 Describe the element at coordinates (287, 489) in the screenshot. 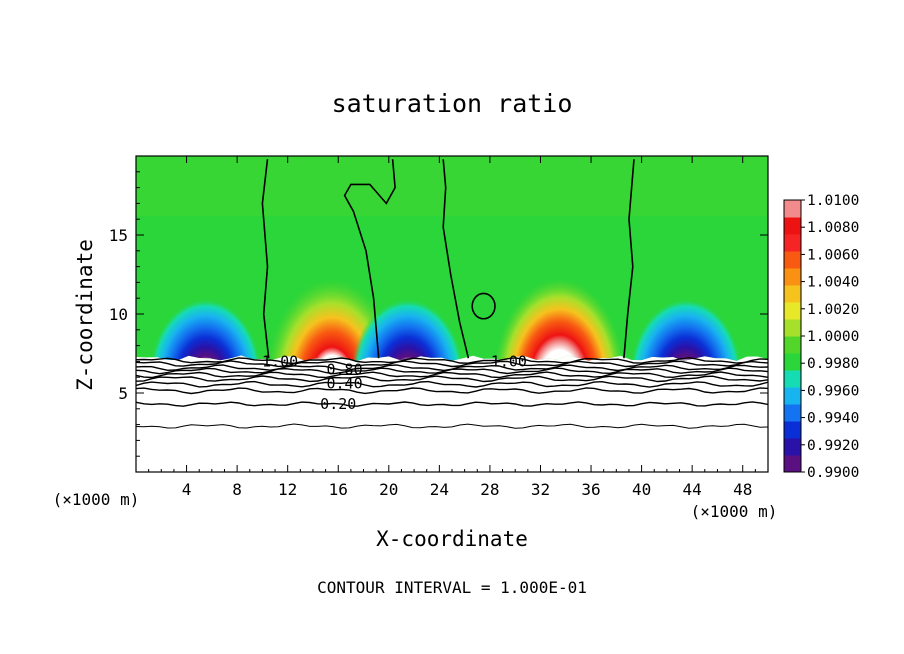

I see `x-tick-label: 12` at that location.